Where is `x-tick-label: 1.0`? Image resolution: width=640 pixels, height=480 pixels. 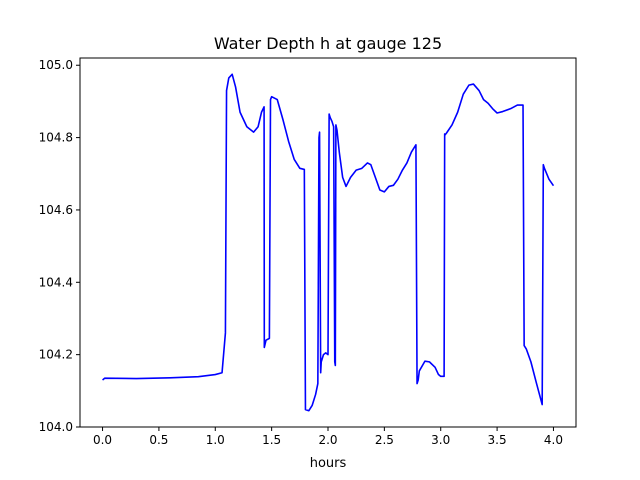
x-tick-label: 1.0 is located at coordinates (215, 440).